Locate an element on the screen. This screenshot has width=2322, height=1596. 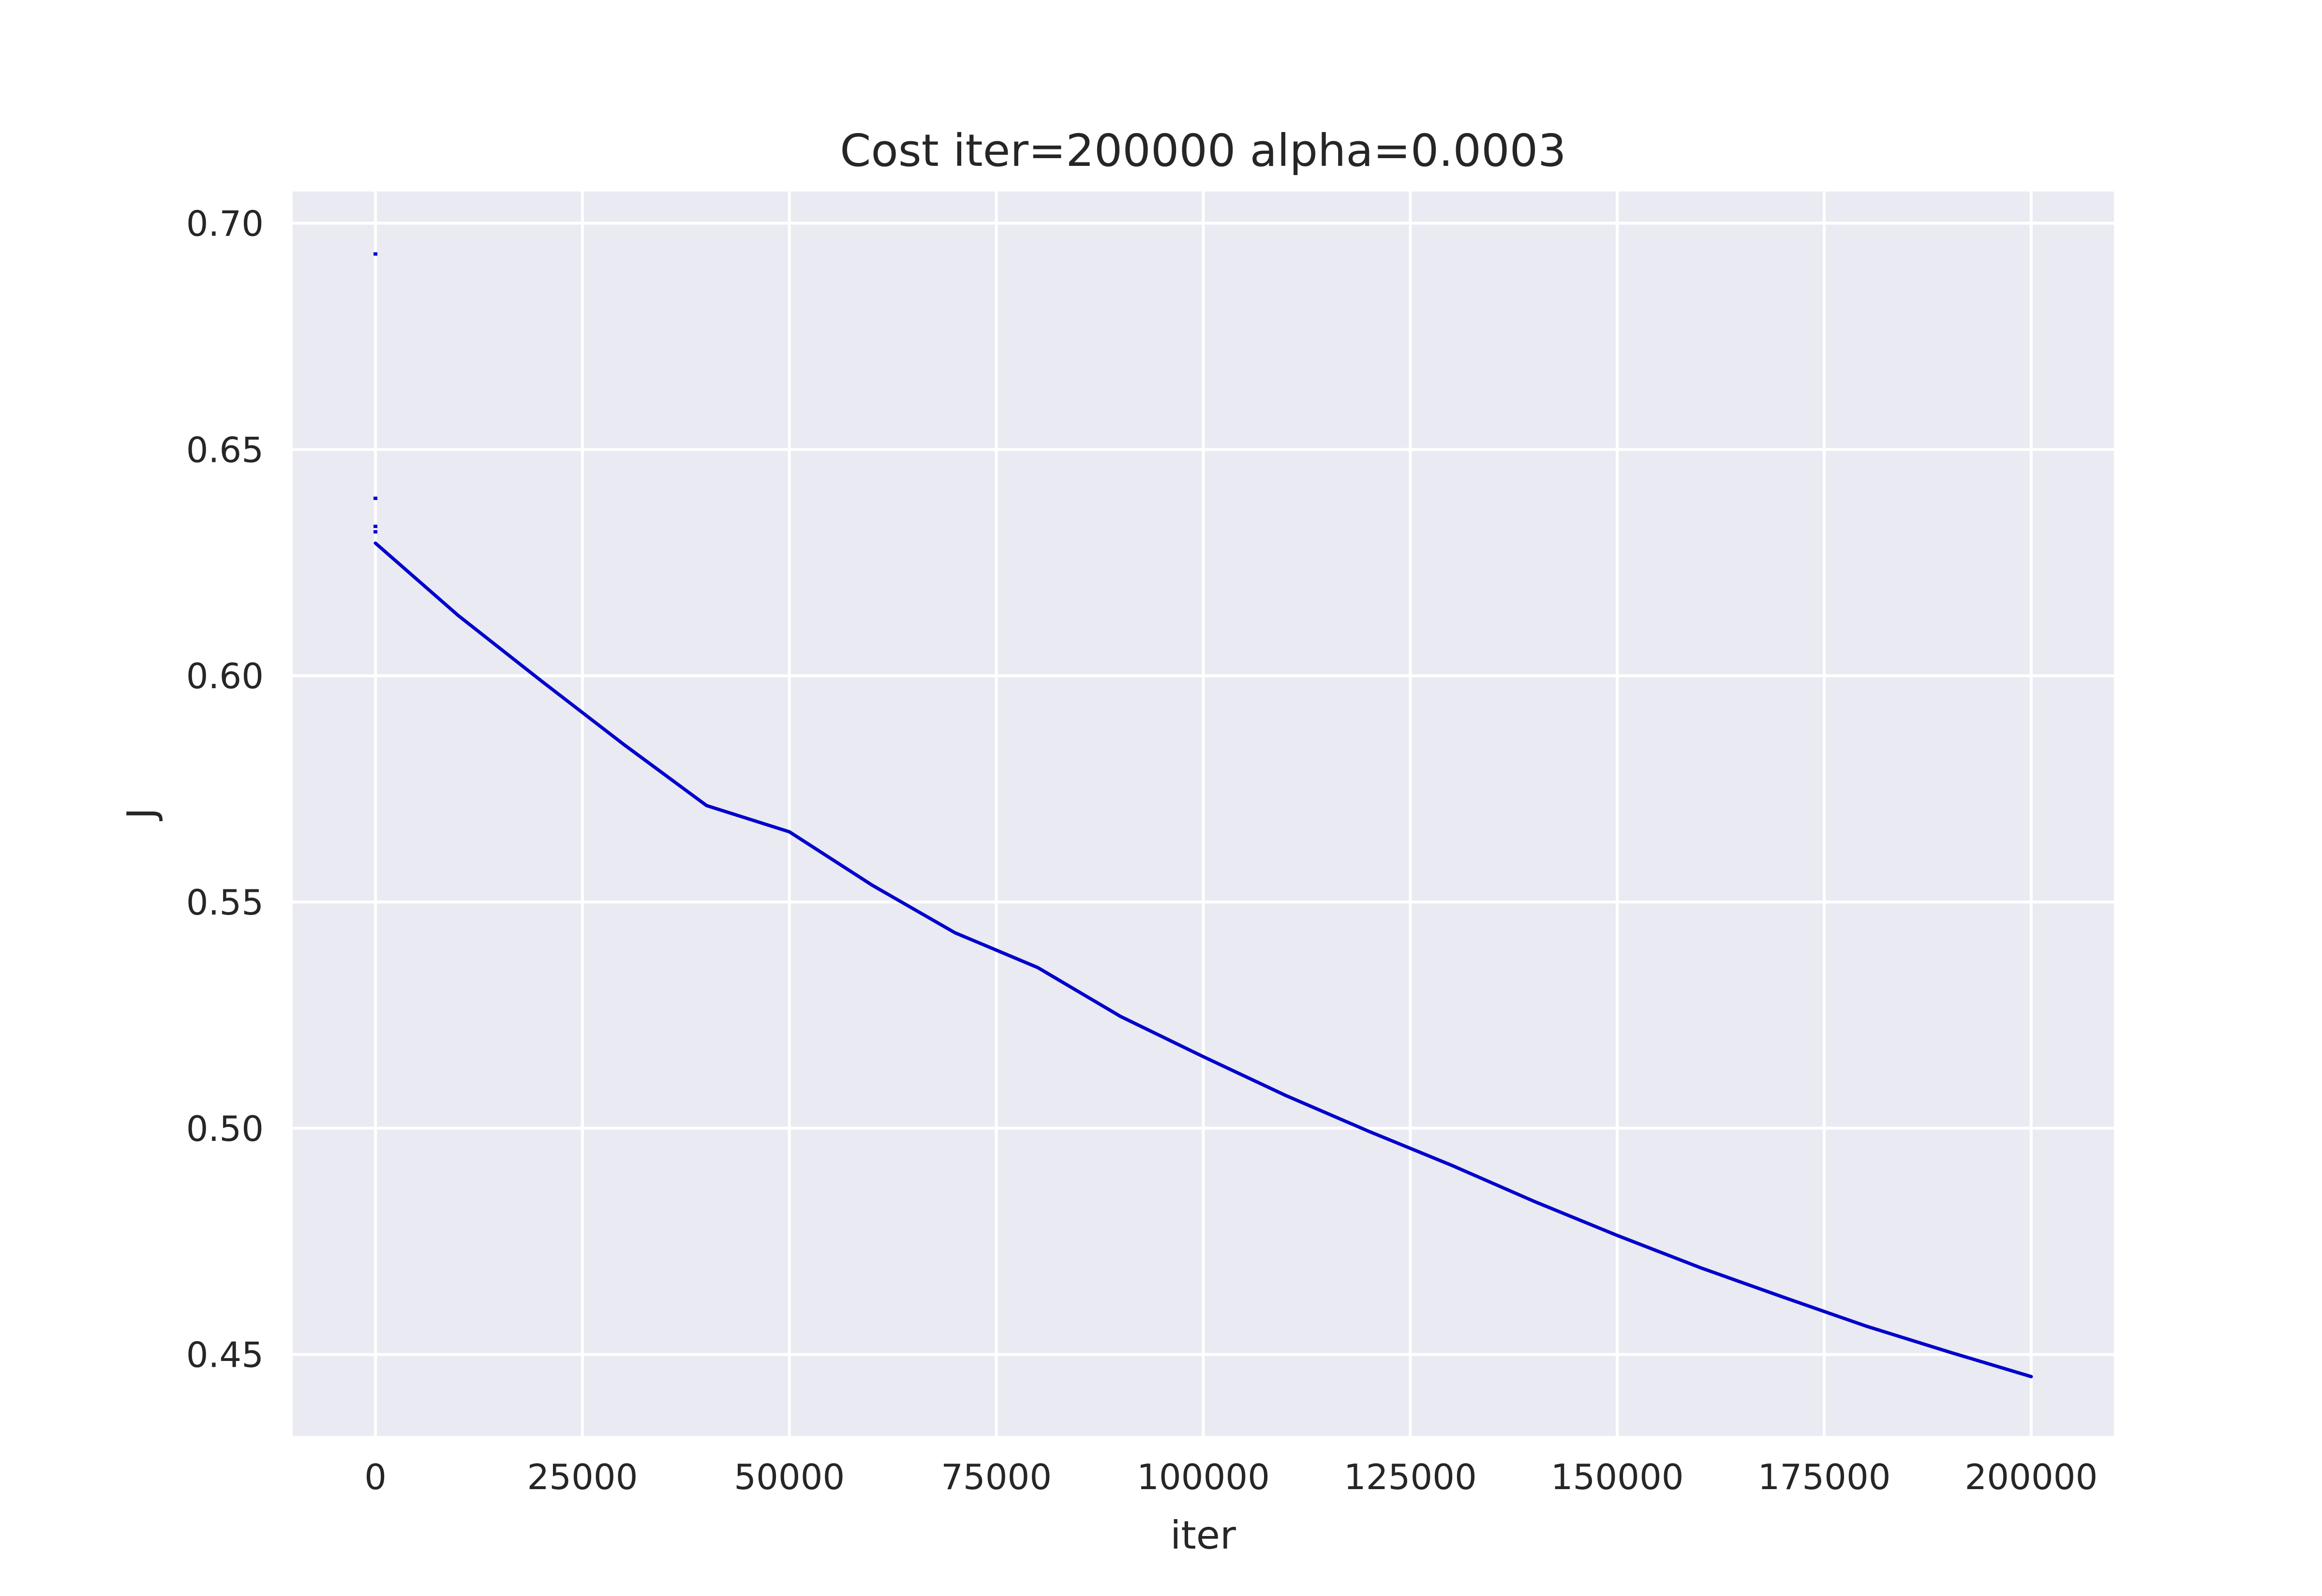
x-tick-label: 0 is located at coordinates (375, 1477).